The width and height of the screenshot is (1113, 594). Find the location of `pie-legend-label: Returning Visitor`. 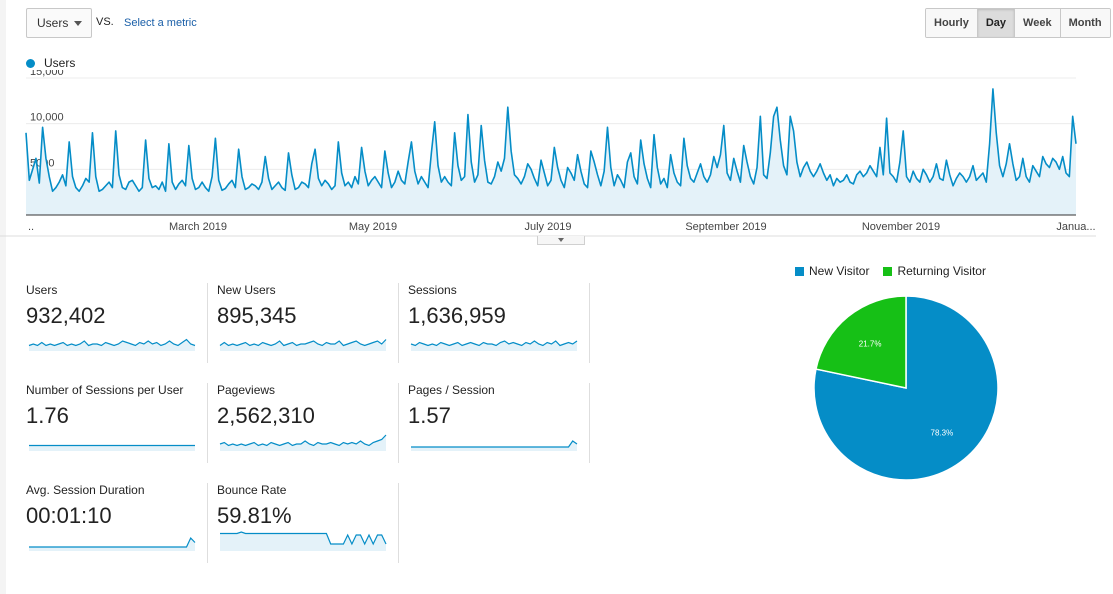

pie-legend-label: Returning Visitor is located at coordinates (941, 271).